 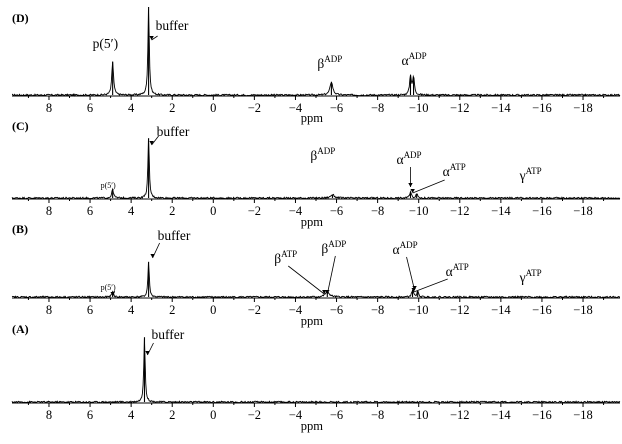 I want to click on panel-label: (D), so click(x=20, y=18).